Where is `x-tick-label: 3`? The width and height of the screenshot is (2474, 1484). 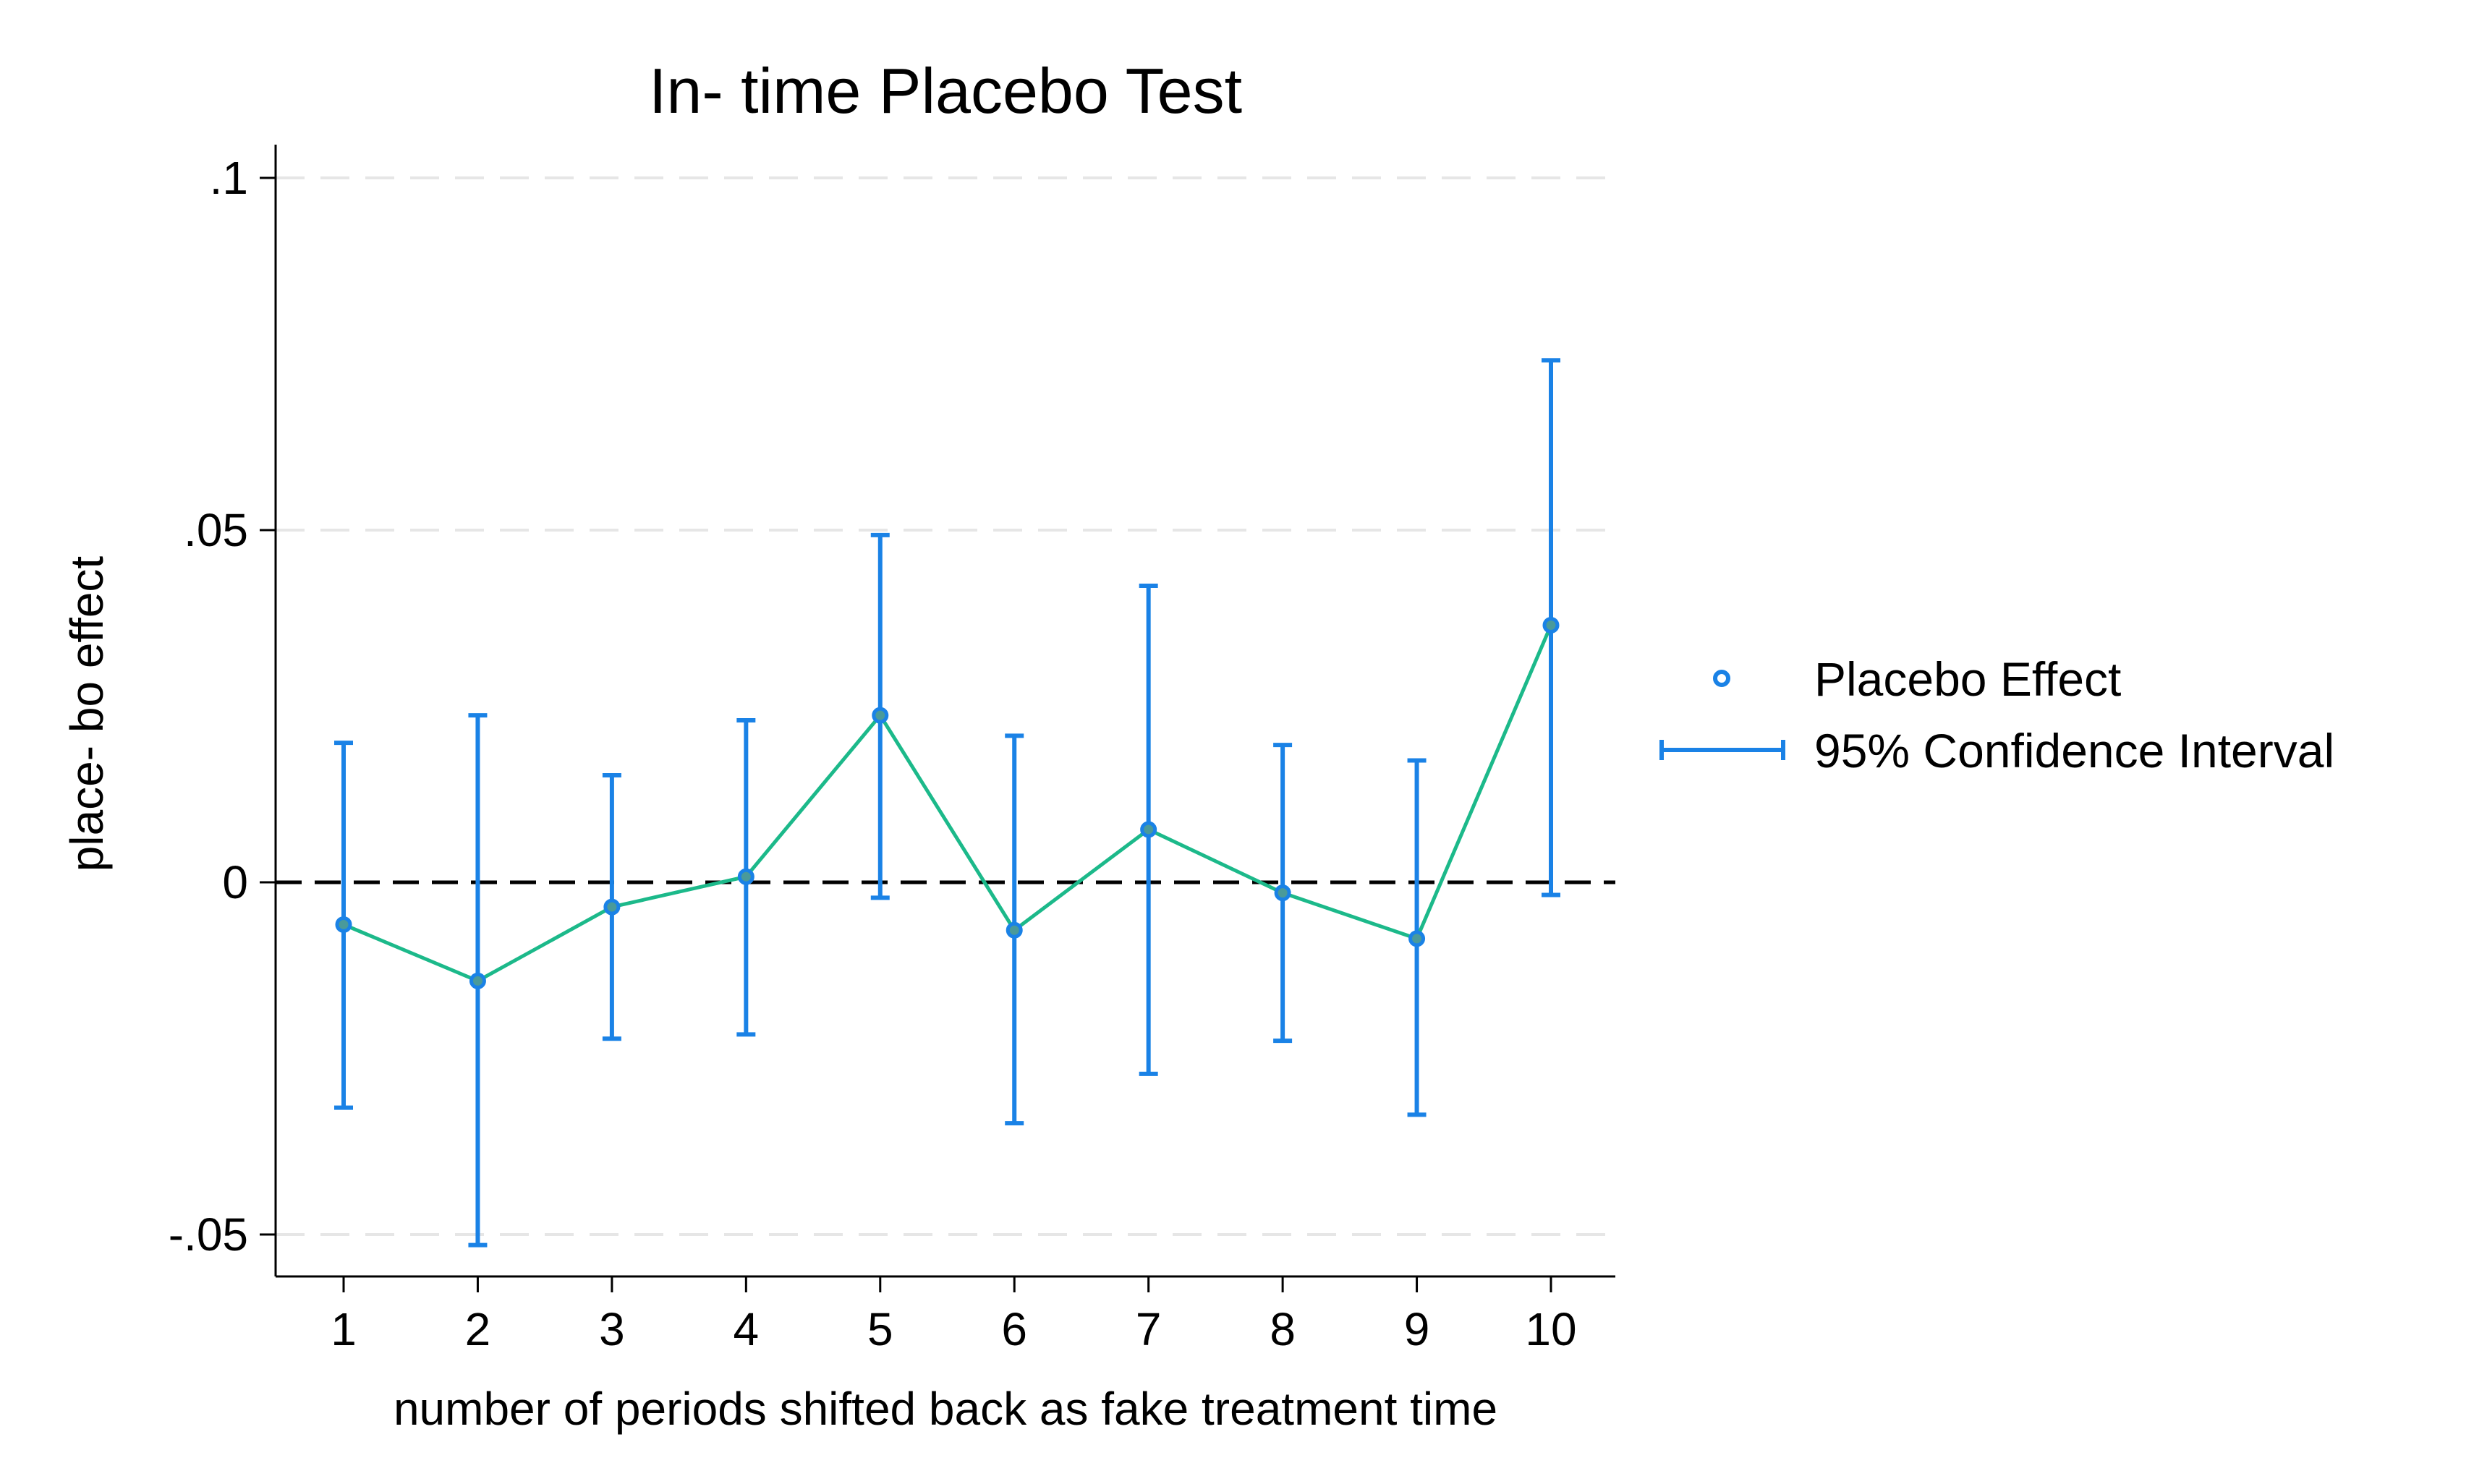 x-tick-label: 3 is located at coordinates (612, 1329).